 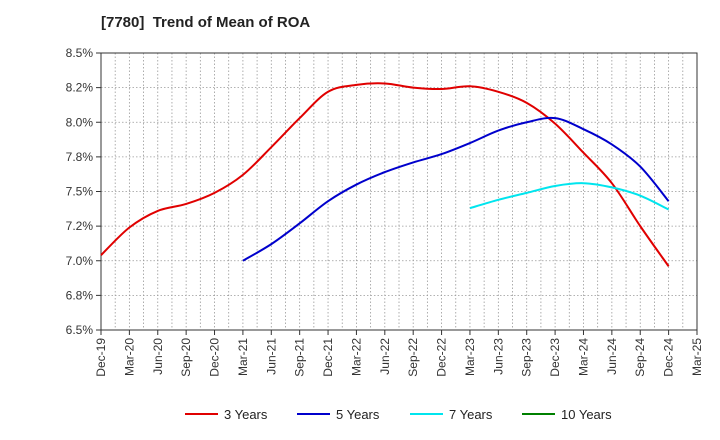 I want to click on y-tick-label: 7.0%, so click(x=80, y=261).